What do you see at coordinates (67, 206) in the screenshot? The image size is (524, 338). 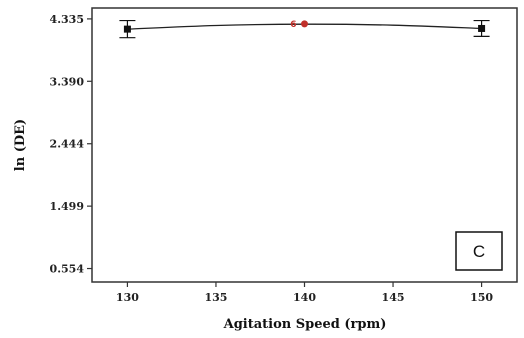 I see `y-tick-label-1: 1.499` at bounding box center [67, 206].